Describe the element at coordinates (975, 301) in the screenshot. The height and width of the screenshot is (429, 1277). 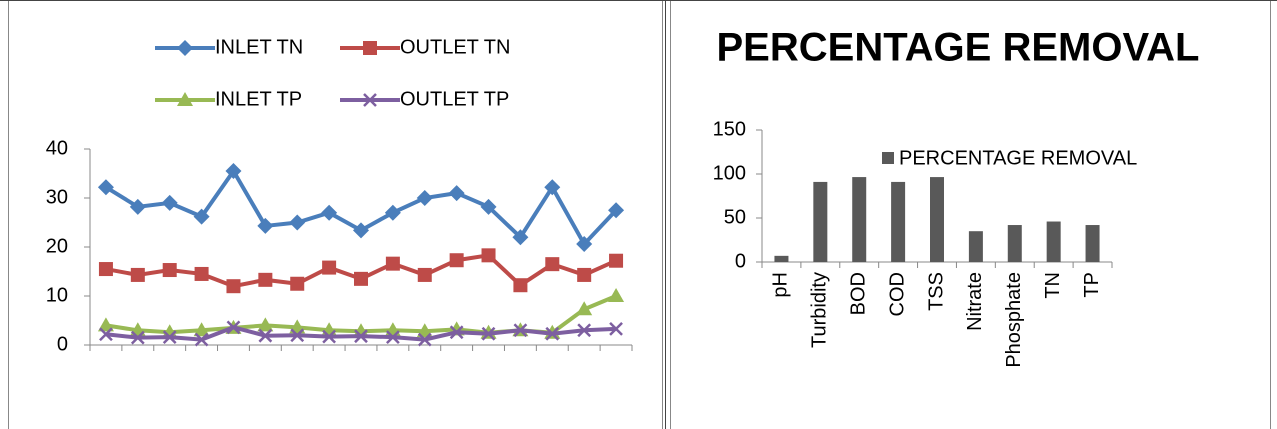
I see `x-tick-label: Nitrate` at that location.